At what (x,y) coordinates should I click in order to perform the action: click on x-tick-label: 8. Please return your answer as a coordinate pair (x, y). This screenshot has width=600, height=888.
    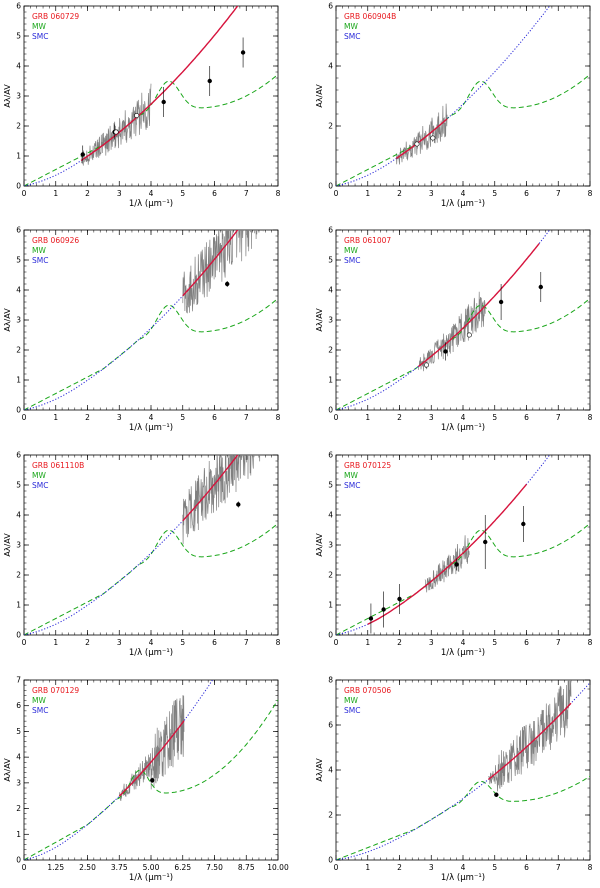
    Looking at the image, I should click on (590, 417).